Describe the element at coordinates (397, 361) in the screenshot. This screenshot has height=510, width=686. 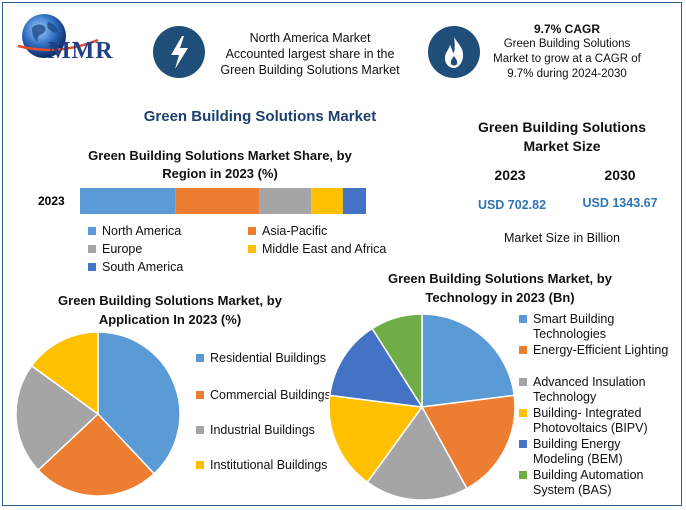
I see `pie-slice-building-automation-system-bas` at that location.